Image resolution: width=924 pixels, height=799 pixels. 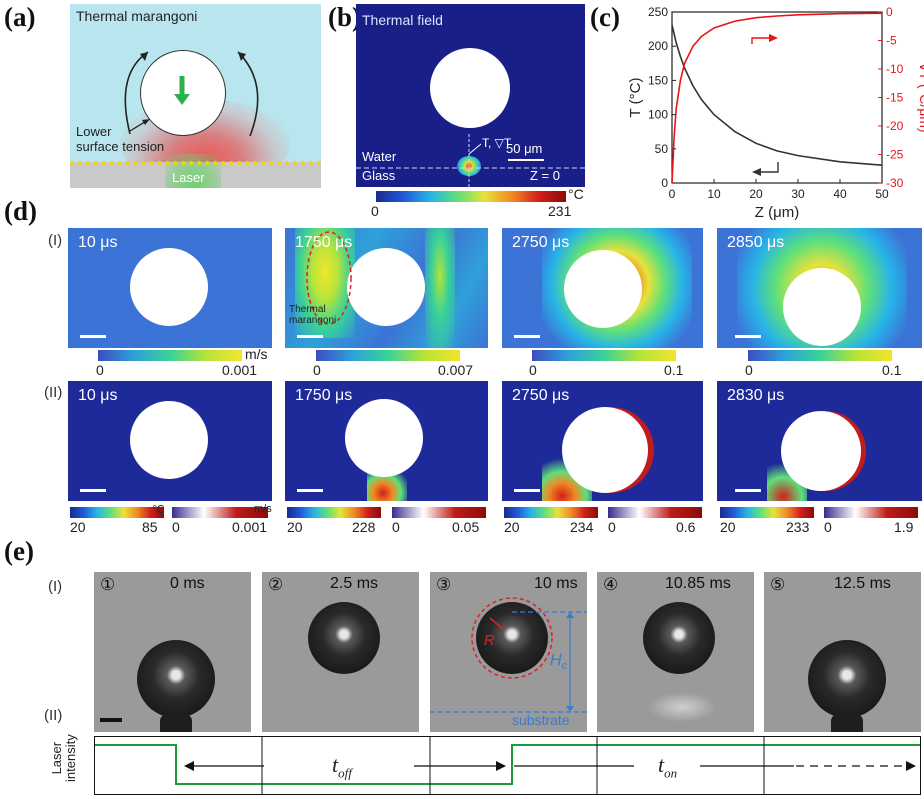 What do you see at coordinates (444, 584) in the screenshot?
I see `e-num-3: ③` at bounding box center [444, 584].